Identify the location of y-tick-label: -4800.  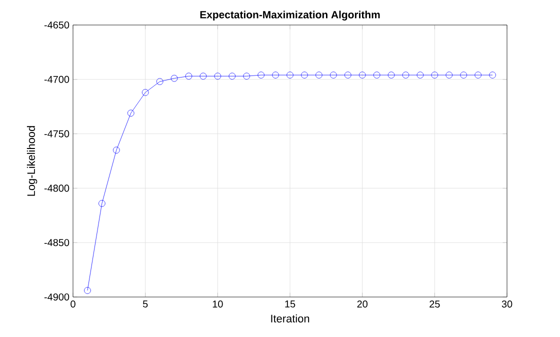
(57, 188).